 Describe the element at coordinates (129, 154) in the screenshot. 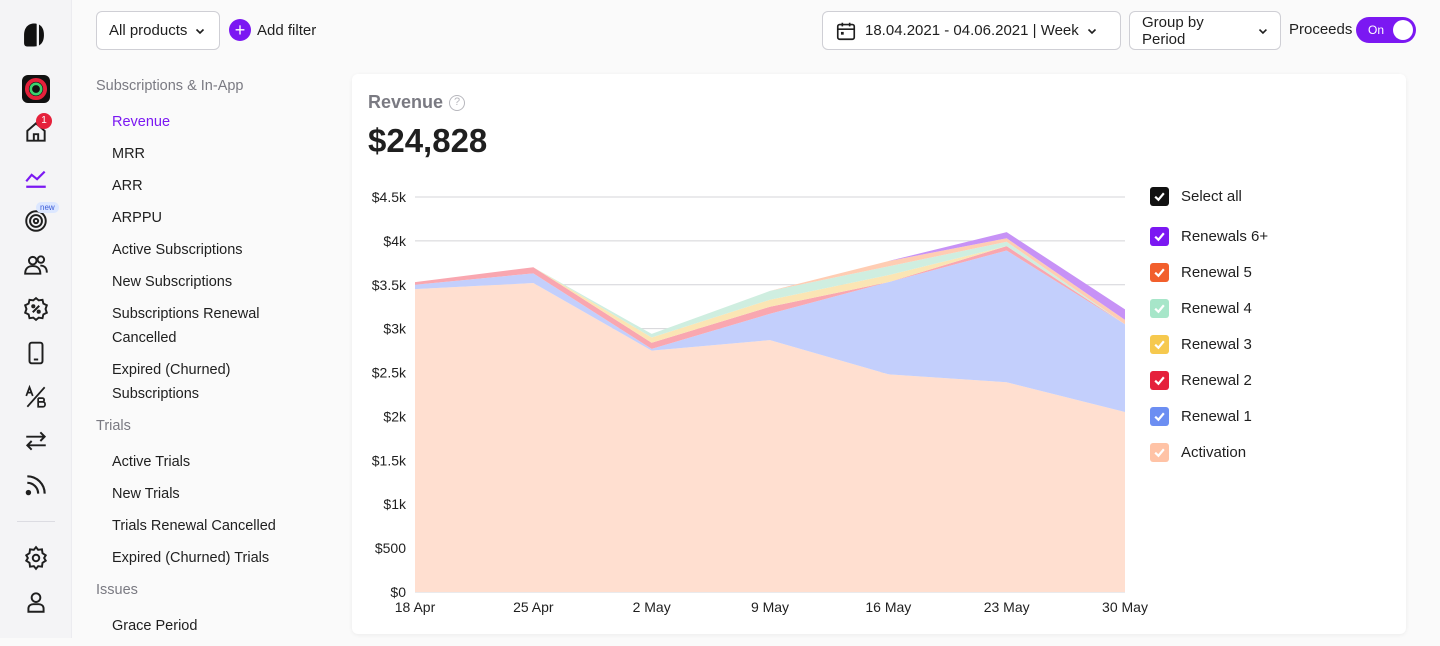

I see `nav-item-mrr: MRR` at that location.